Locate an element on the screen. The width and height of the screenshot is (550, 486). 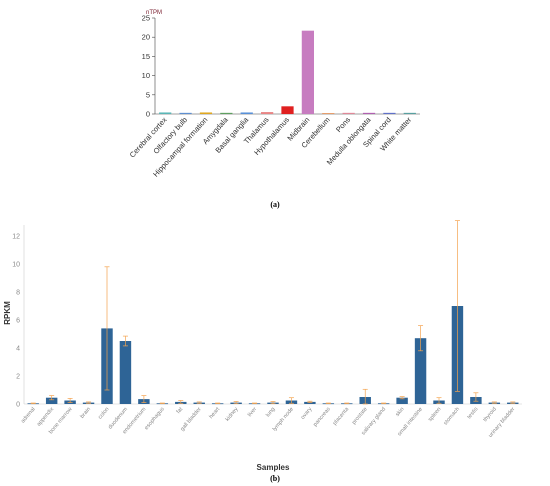
chart-b-x-tick-label: pancreas is located at coordinates (322, 417).